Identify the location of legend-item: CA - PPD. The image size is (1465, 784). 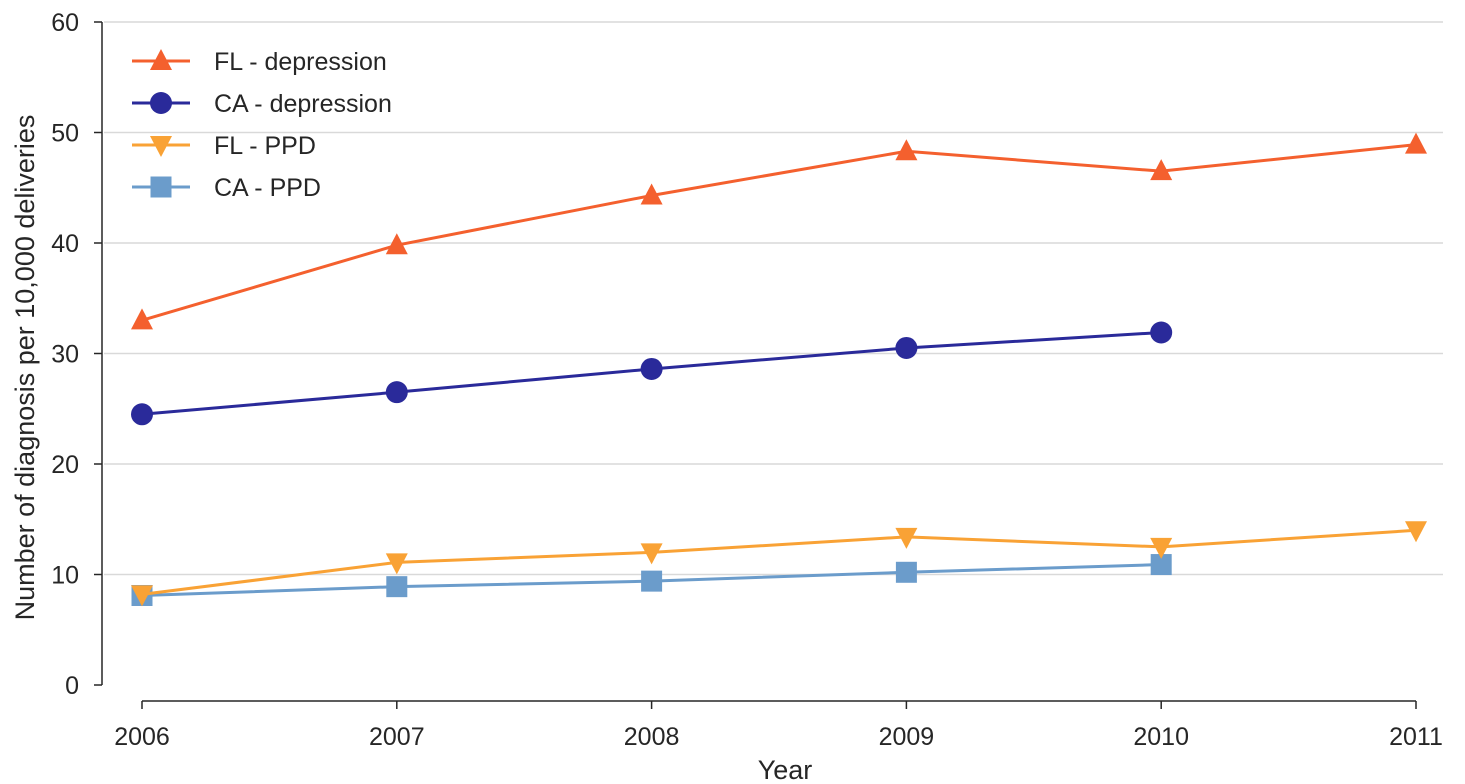
(226, 188).